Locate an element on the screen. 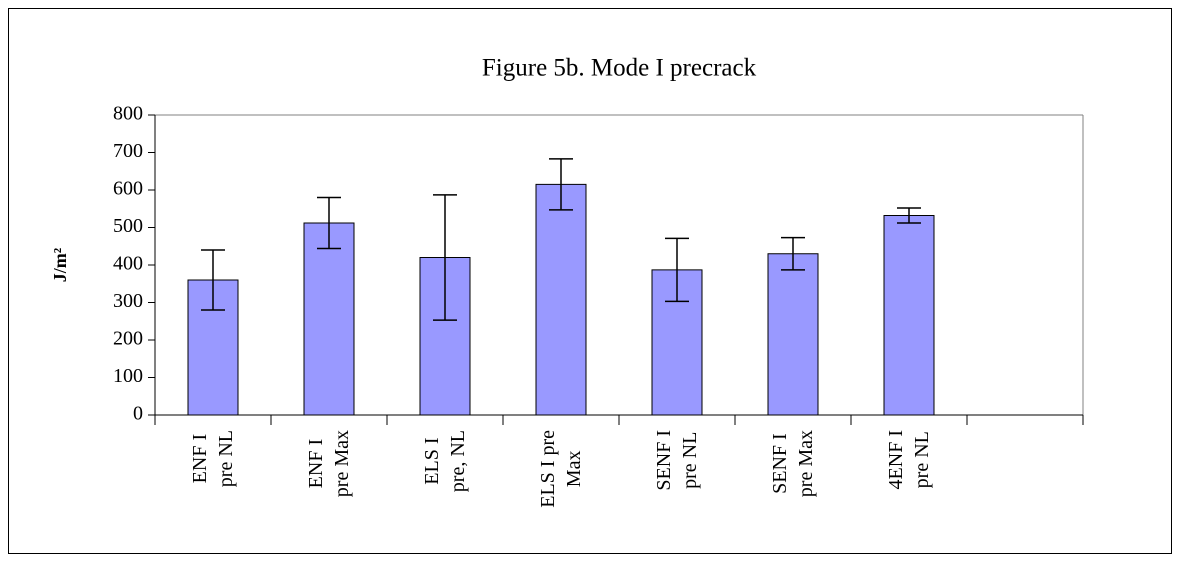  y-tick-label: 300 is located at coordinates (128, 301).